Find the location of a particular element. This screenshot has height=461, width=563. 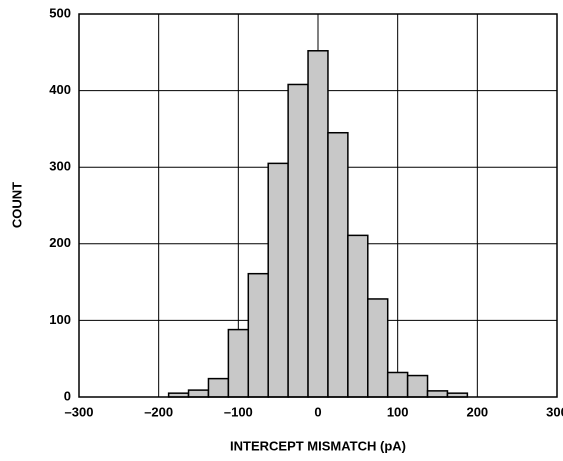

y-tick-label: 500 is located at coordinates (60, 12).